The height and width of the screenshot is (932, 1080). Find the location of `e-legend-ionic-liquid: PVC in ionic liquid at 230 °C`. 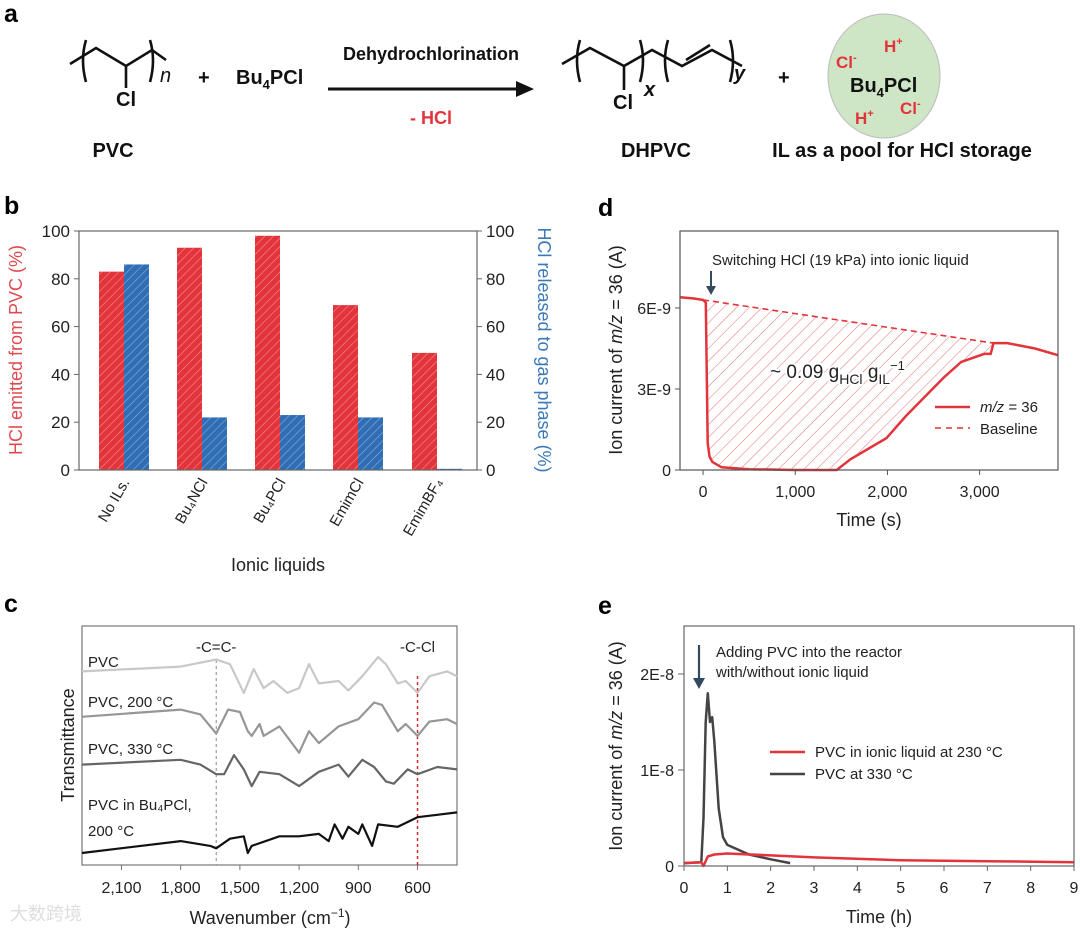

e-legend-ionic-liquid: PVC in ionic liquid at 230 °C is located at coordinates (909, 752).